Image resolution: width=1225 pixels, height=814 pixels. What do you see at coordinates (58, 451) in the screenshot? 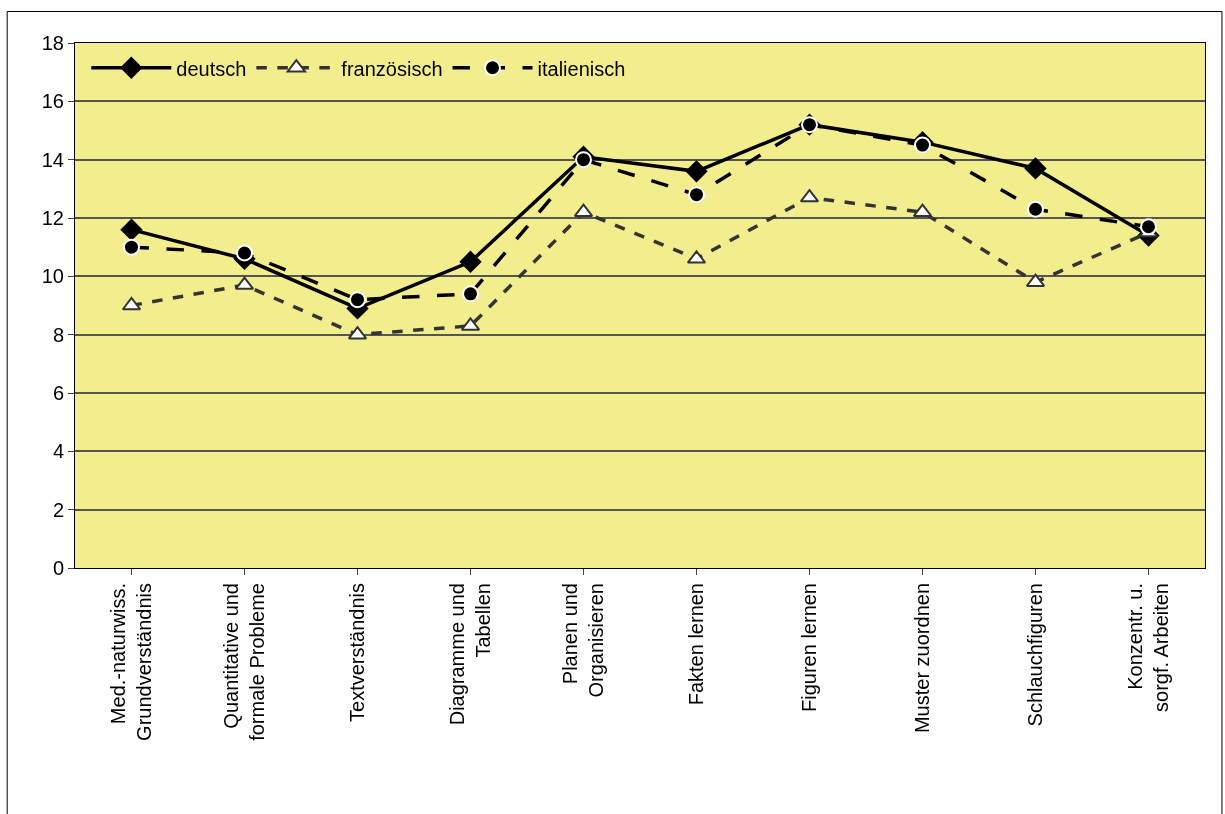
I see `y-tick-label: 4` at bounding box center [58, 451].